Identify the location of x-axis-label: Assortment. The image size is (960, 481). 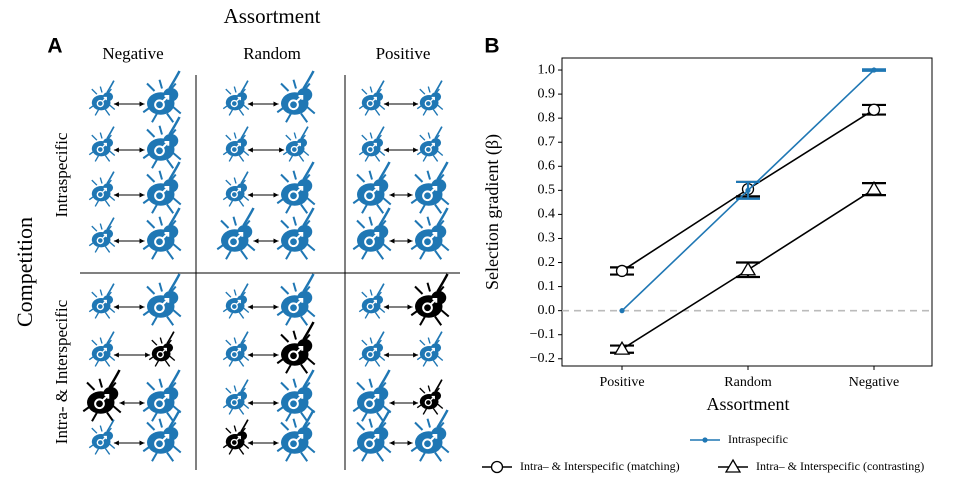
(748, 404).